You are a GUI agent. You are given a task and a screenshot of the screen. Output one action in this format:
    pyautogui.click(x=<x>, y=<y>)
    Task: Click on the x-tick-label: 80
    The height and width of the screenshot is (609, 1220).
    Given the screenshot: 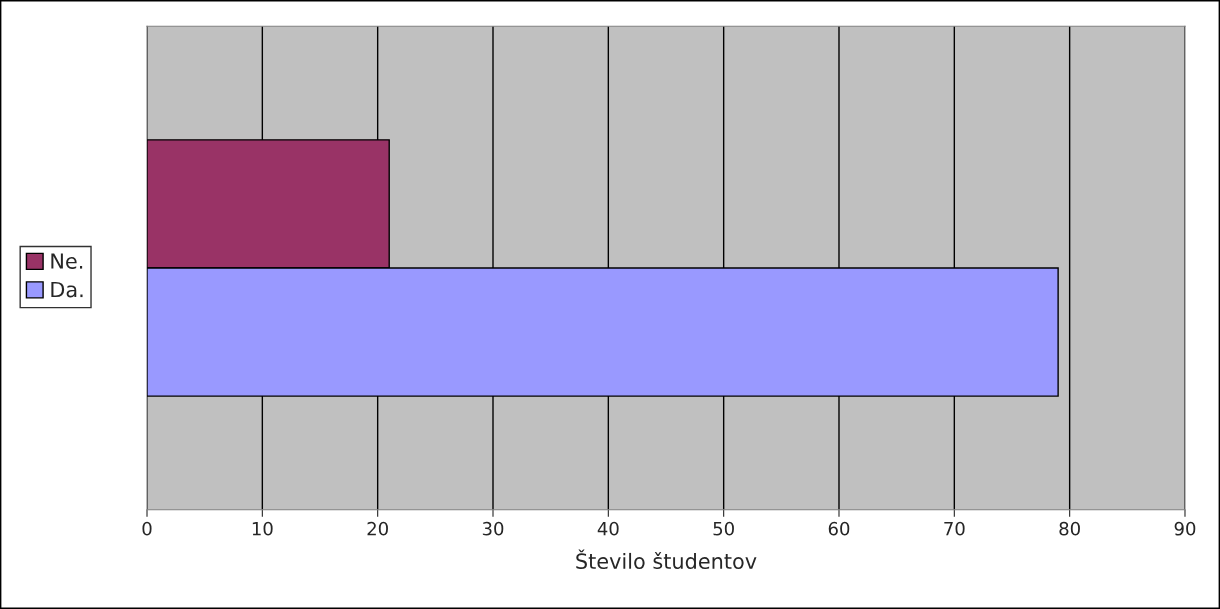 What is the action you would take?
    pyautogui.click(x=1069, y=528)
    